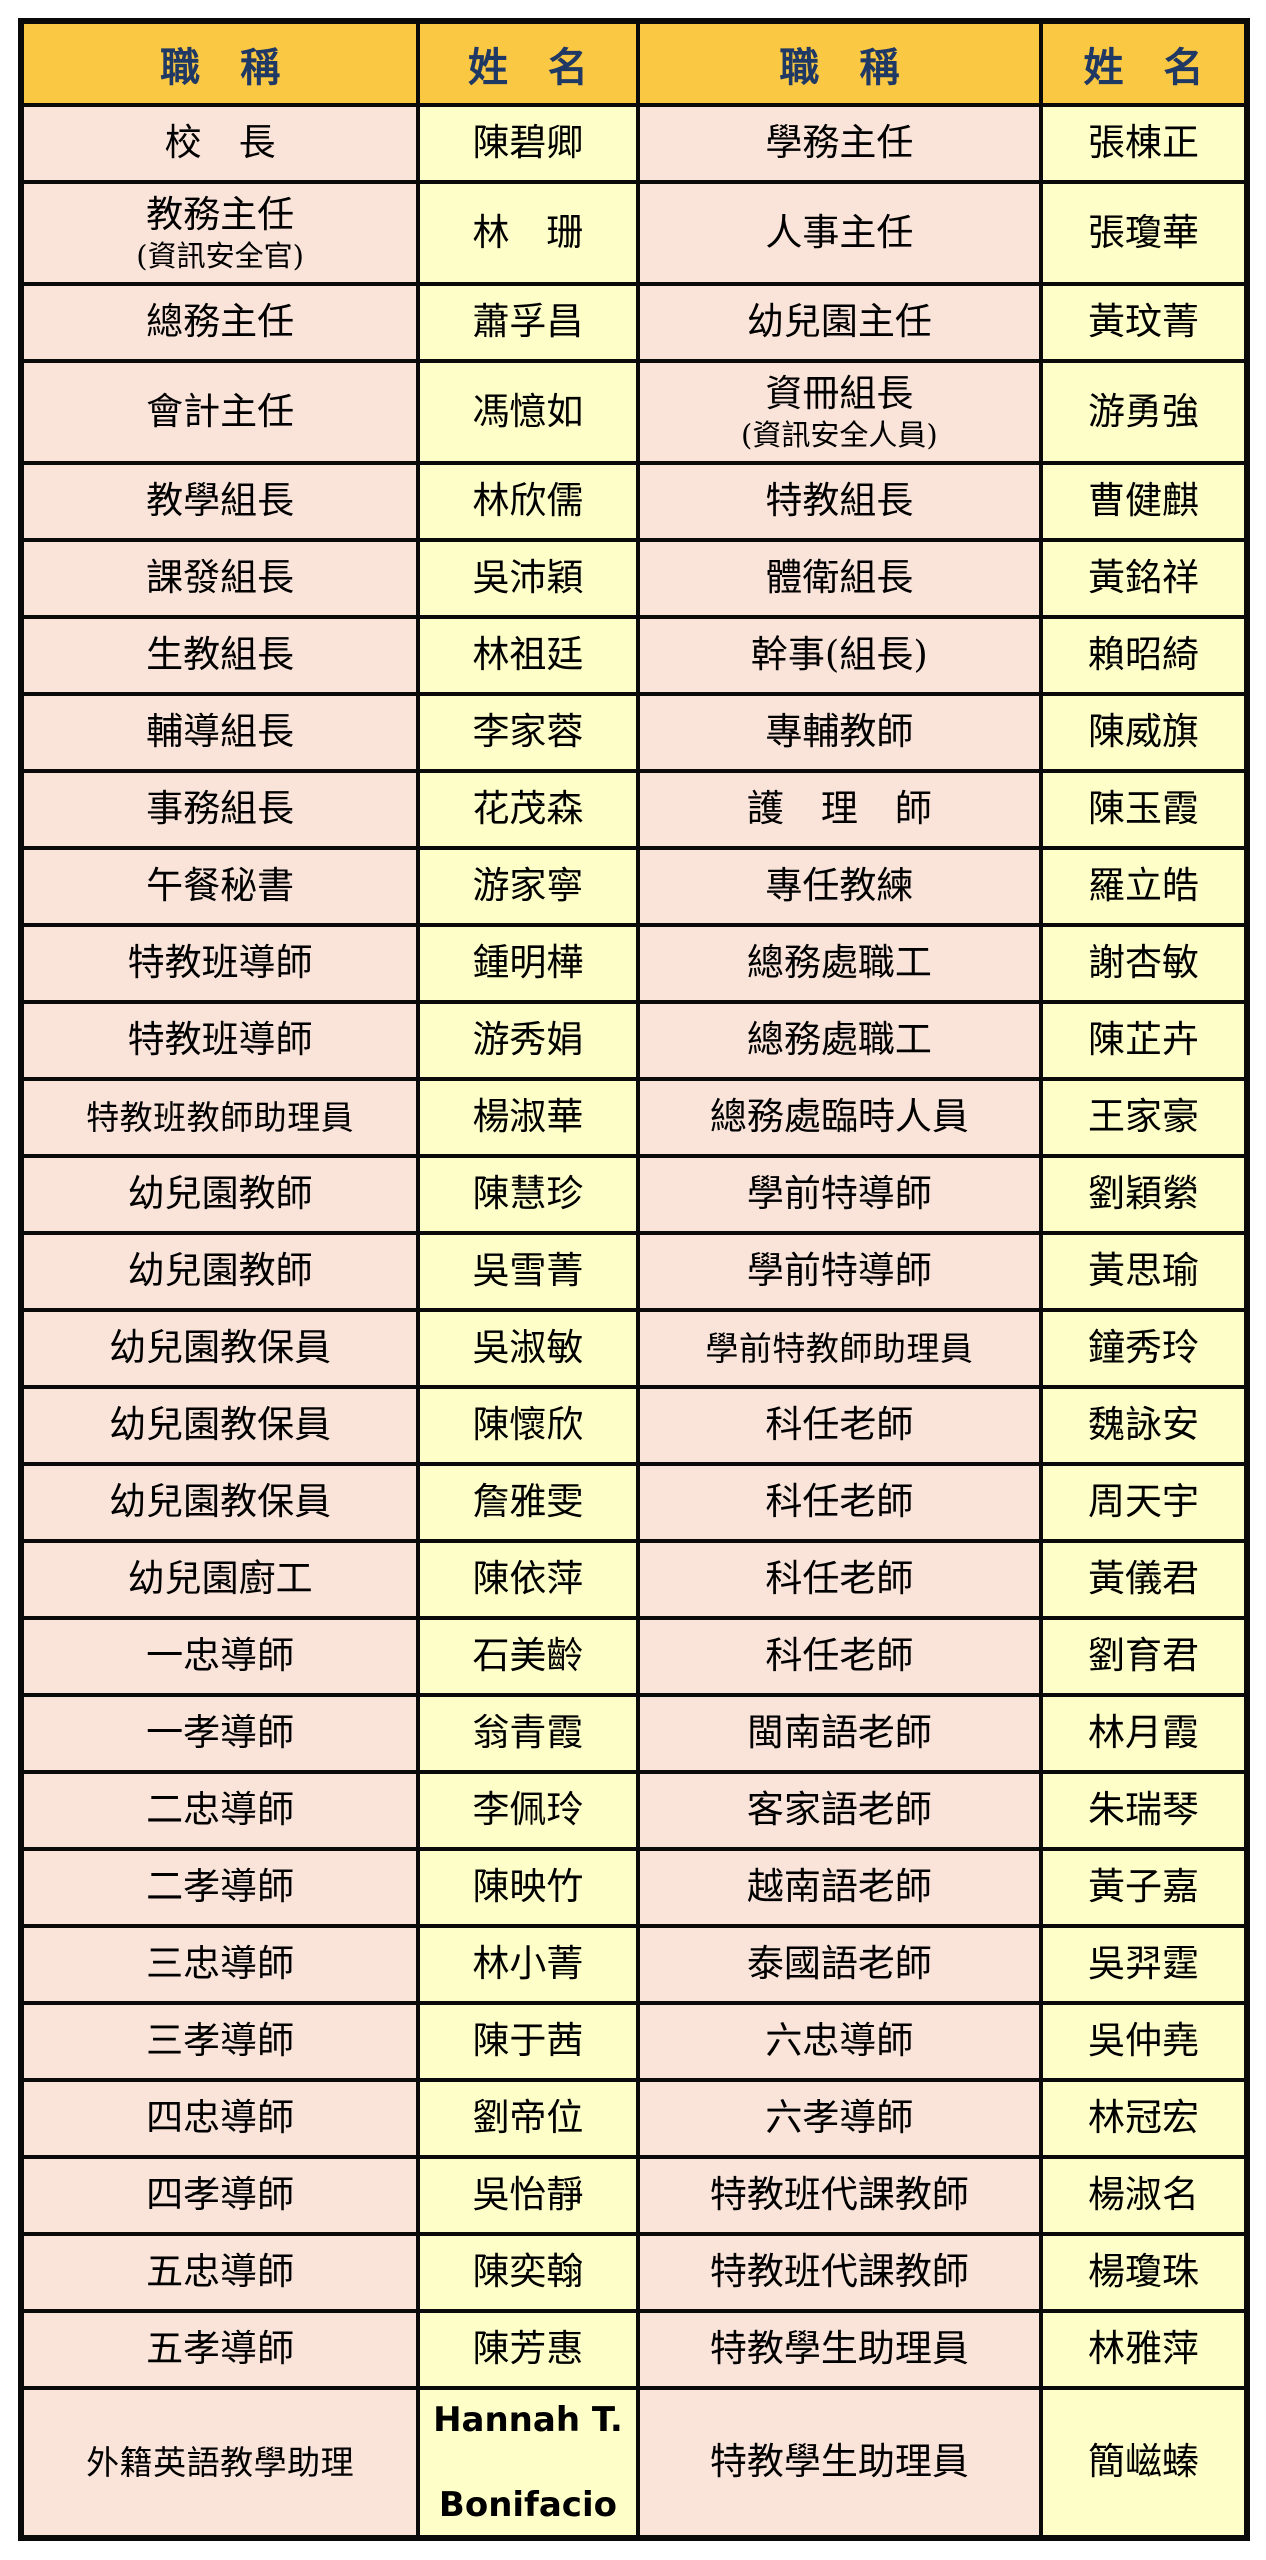  What do you see at coordinates (528, 809) in the screenshot?
I see `cell-text: 花茂森` at bounding box center [528, 809].